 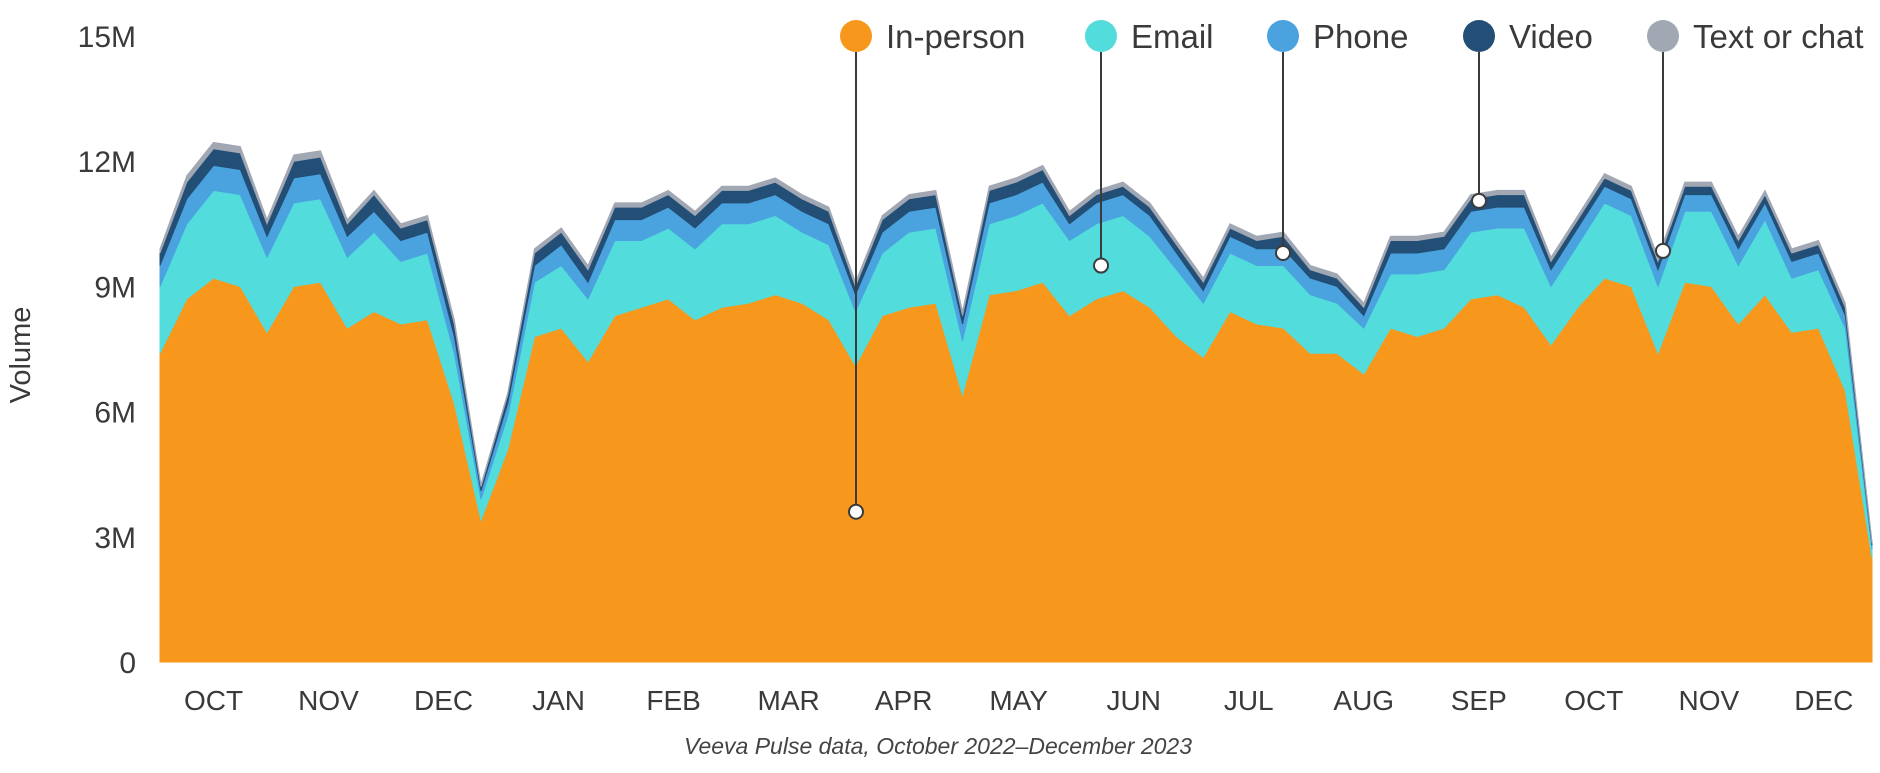 What do you see at coordinates (789, 700) in the screenshot?
I see `x-tick-label: MAR` at bounding box center [789, 700].